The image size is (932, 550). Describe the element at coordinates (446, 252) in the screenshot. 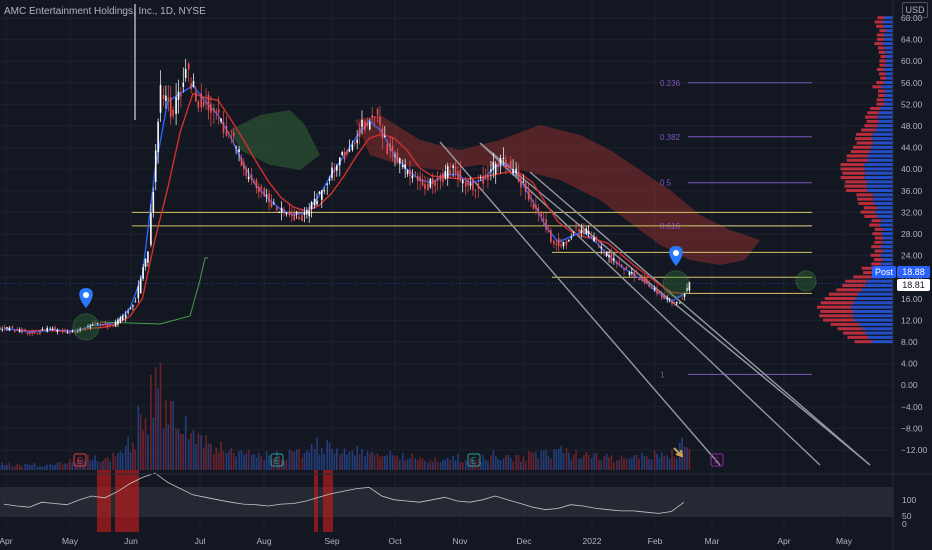

I see `horizontal-levels` at that location.